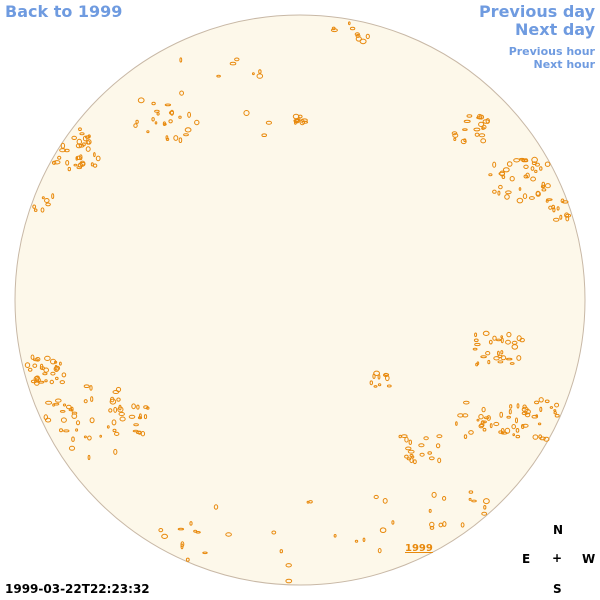 The height and width of the screenshot is (600, 600). What do you see at coordinates (551, 51) in the screenshot?
I see `previous-hour-link: Previous hour` at bounding box center [551, 51].